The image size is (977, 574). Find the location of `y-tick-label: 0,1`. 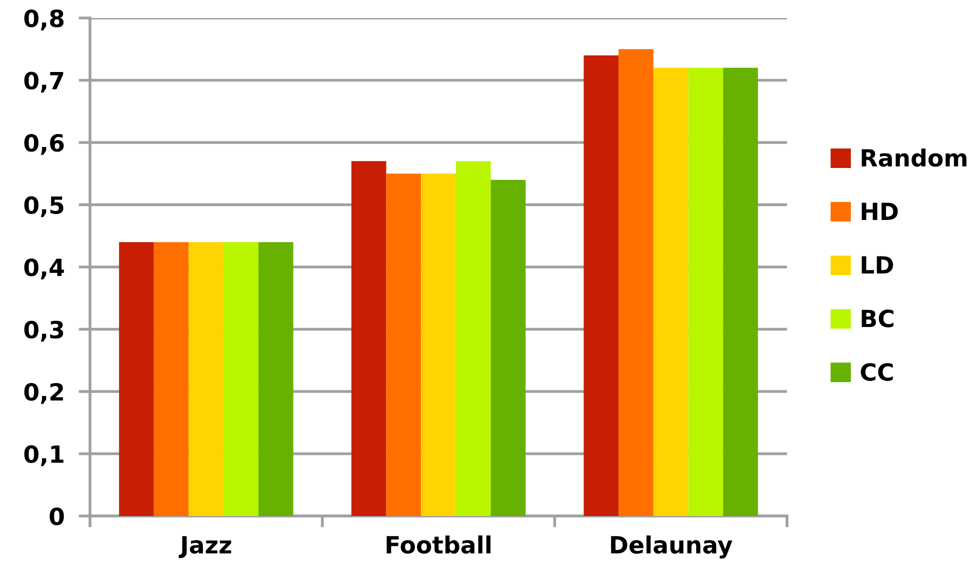

y-tick-label: 0,1 is located at coordinates (44, 455).